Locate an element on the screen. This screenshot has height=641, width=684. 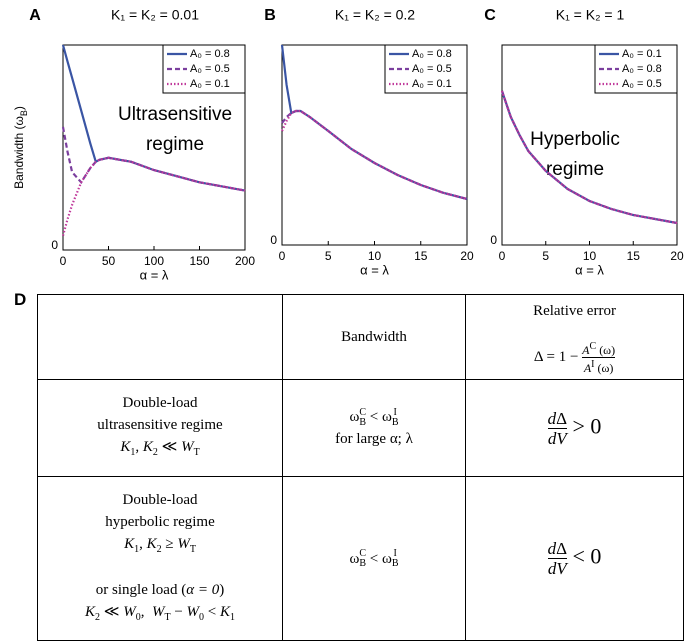
x-tick-label: 150 is located at coordinates (199, 261).